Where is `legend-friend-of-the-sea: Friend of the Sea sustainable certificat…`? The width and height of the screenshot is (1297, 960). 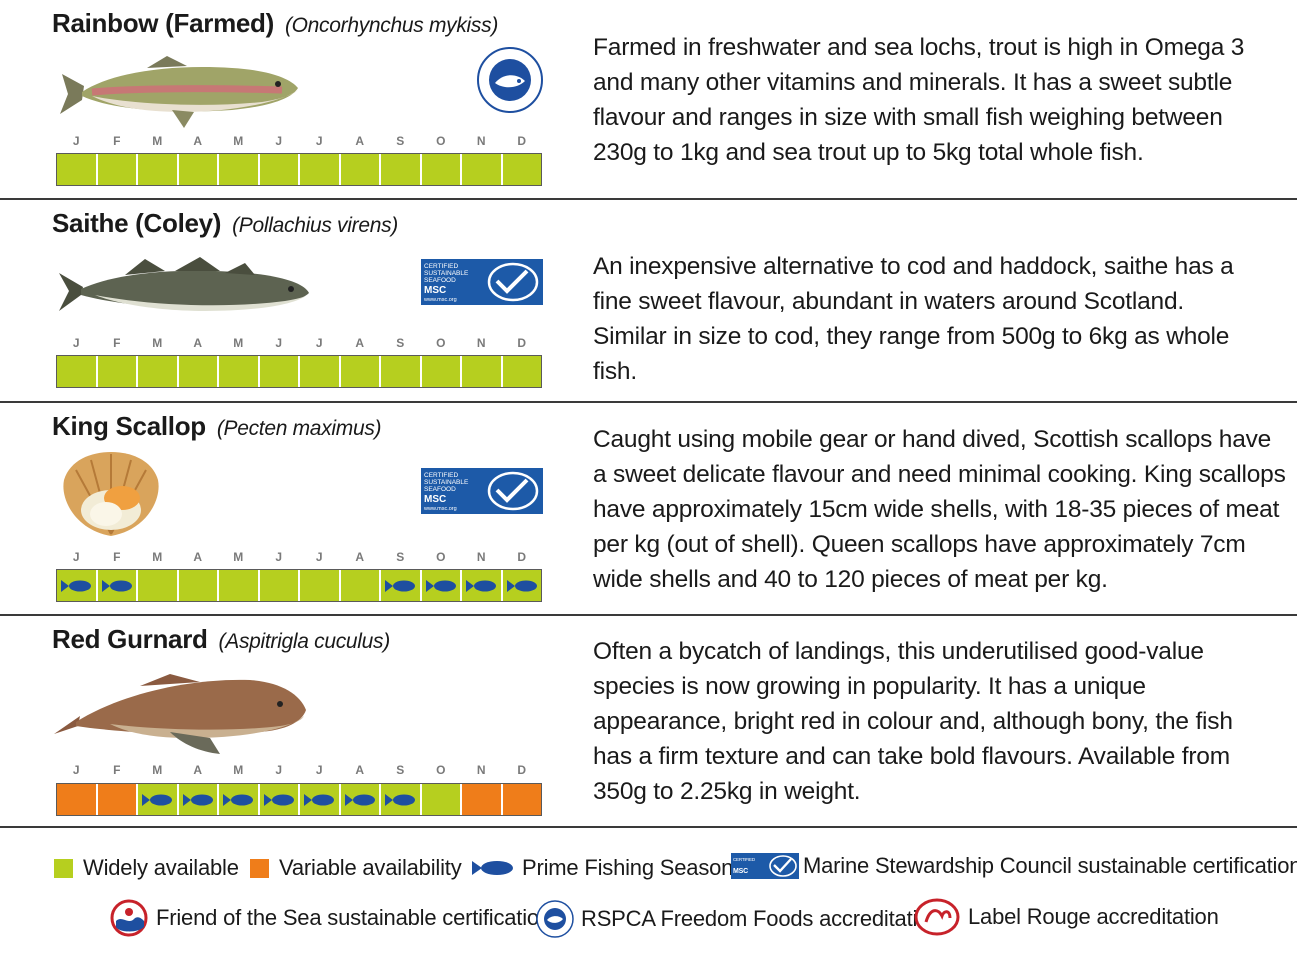
legend-friend-of-the-sea: Friend of the Sea sustainable certificat… is located at coordinates (330, 918).